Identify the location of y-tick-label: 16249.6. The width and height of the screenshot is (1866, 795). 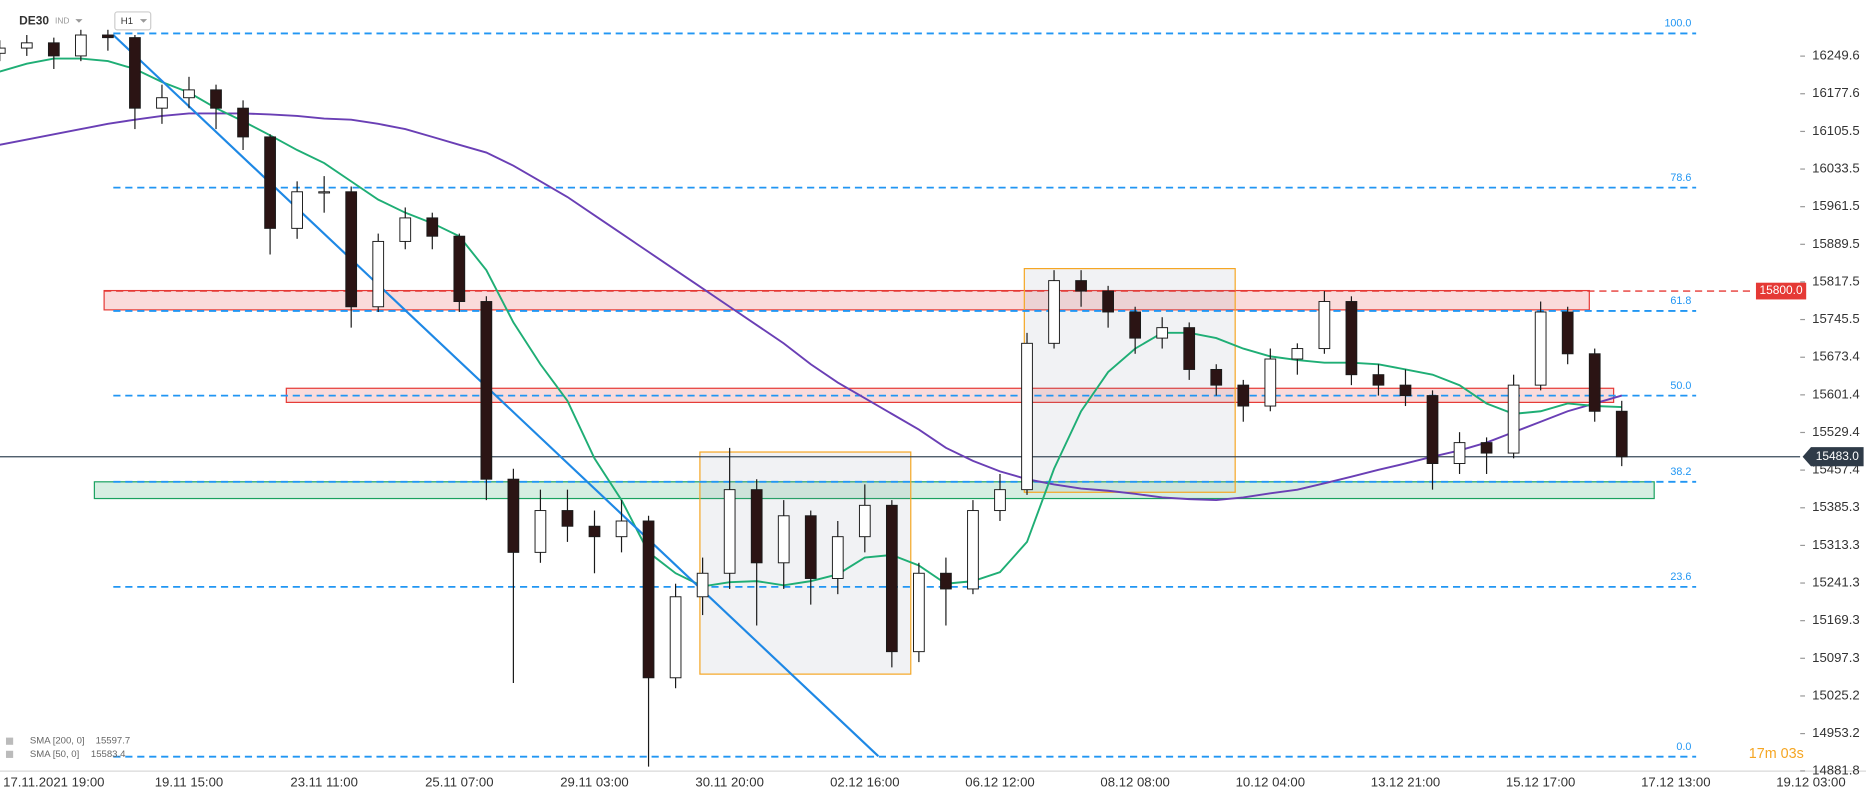
(1836, 55).